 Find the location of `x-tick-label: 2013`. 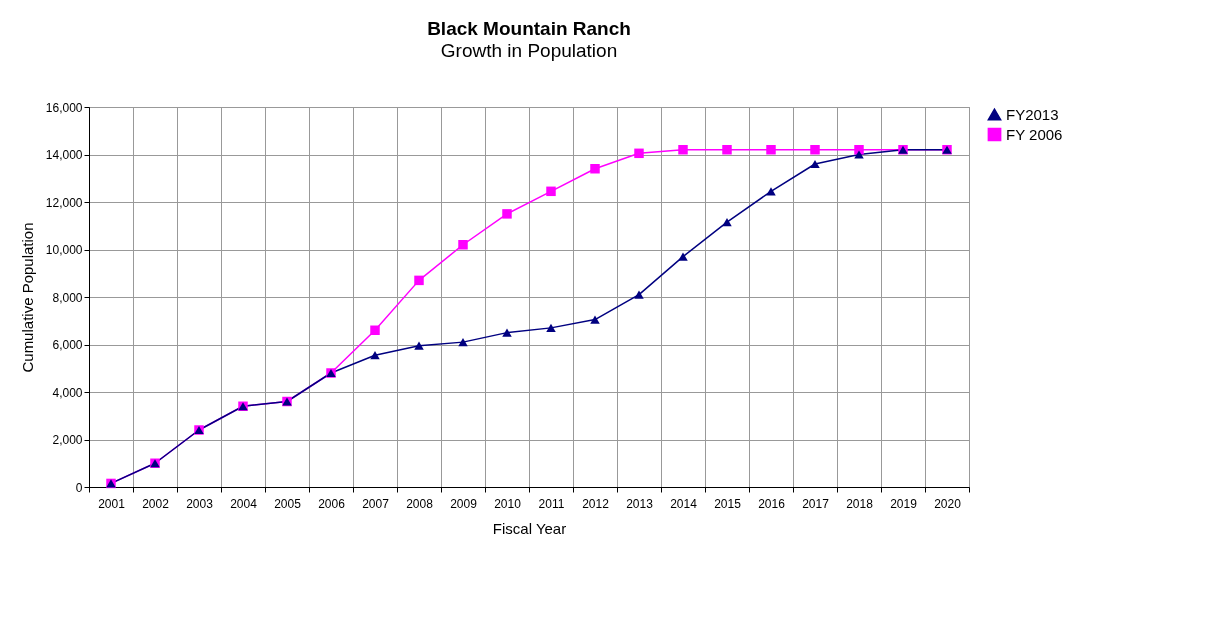

x-tick-label: 2013 is located at coordinates (640, 503).